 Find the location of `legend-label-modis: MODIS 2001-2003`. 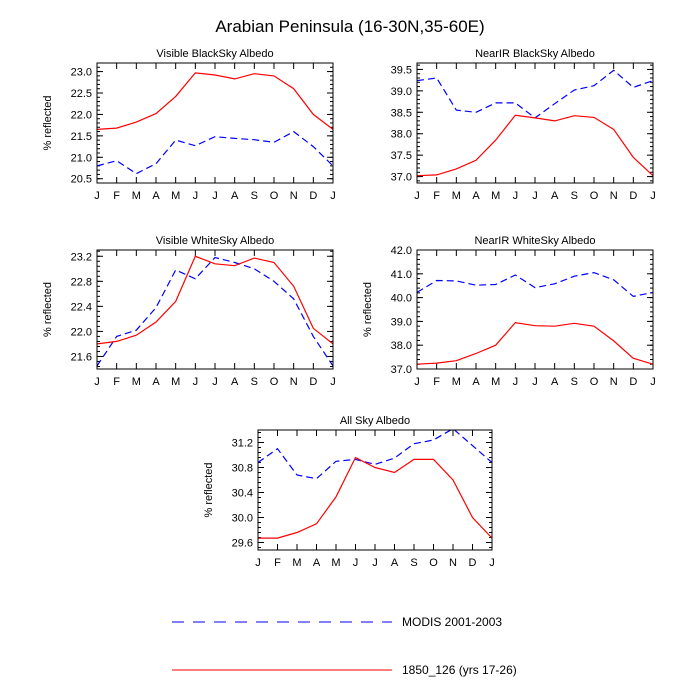

legend-label-modis: MODIS 2001-2003 is located at coordinates (452, 622).